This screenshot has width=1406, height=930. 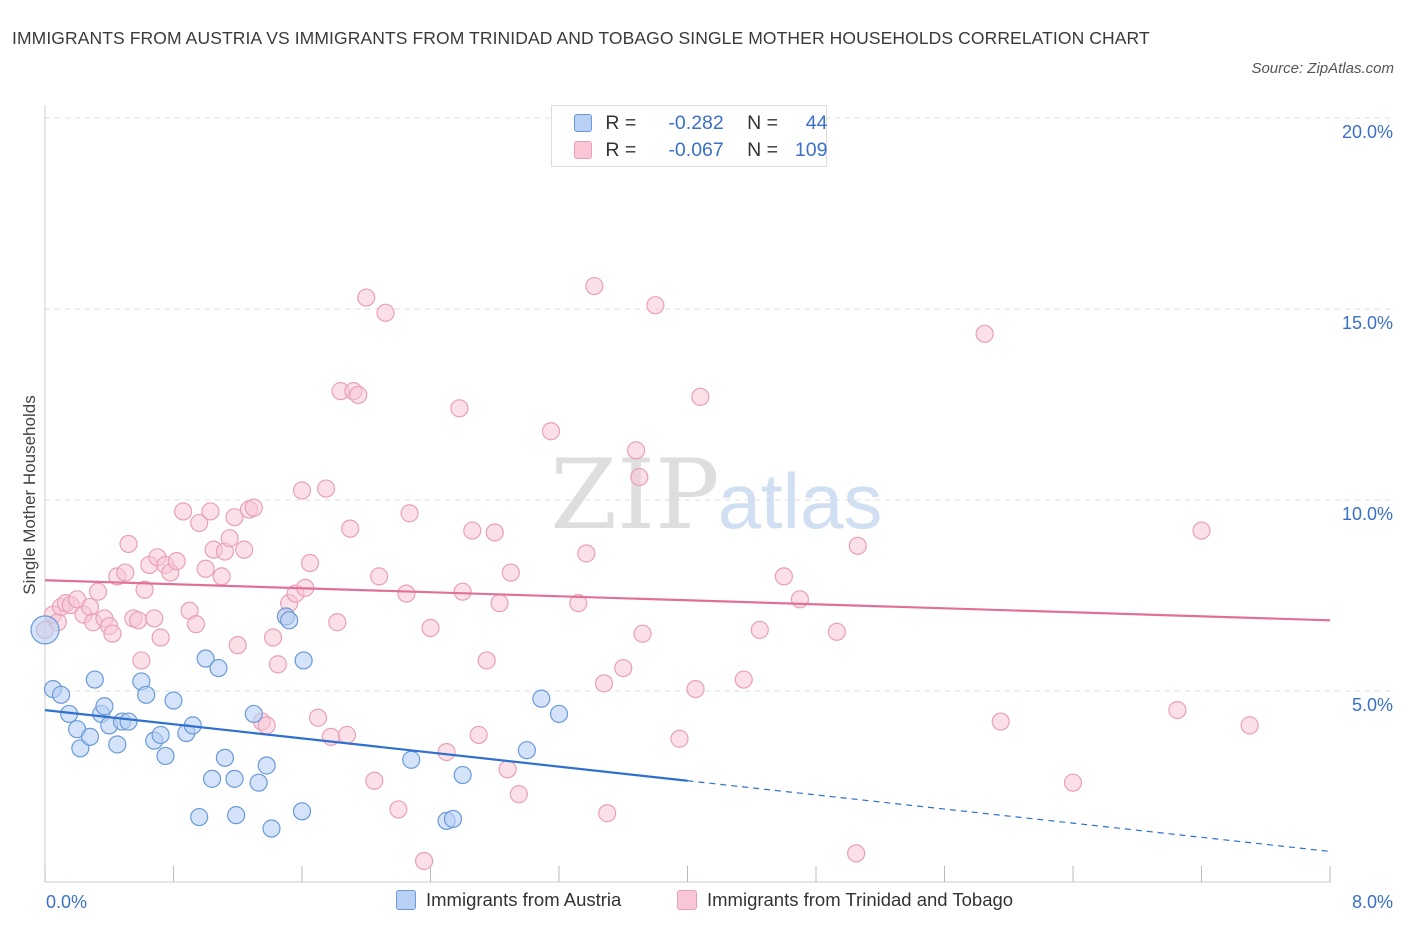 What do you see at coordinates (508, 900) in the screenshot?
I see `legend-item-austria: Immigrants from Austria` at bounding box center [508, 900].